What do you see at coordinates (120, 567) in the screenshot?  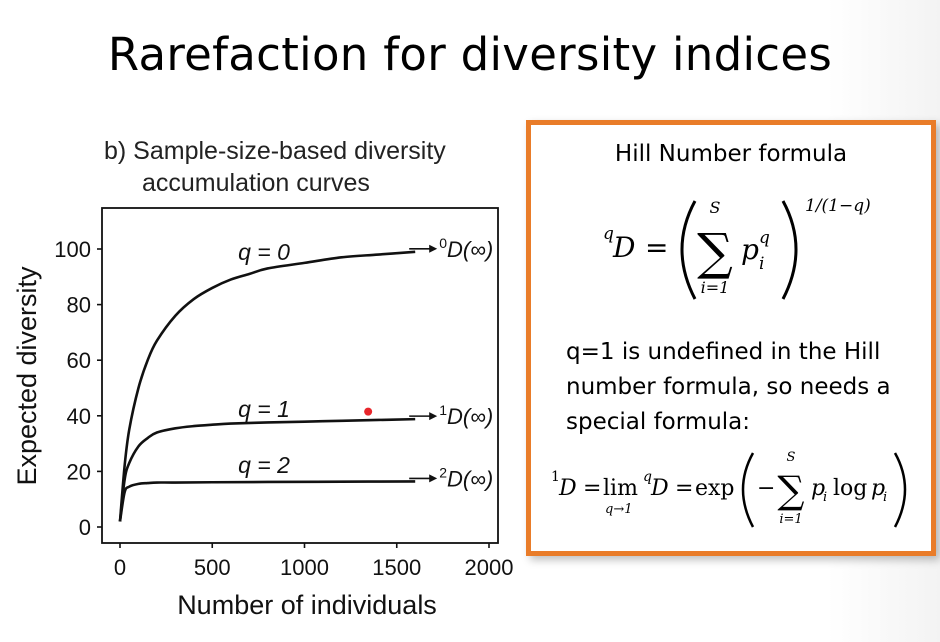 I see `x-tick-label: 0` at bounding box center [120, 567].